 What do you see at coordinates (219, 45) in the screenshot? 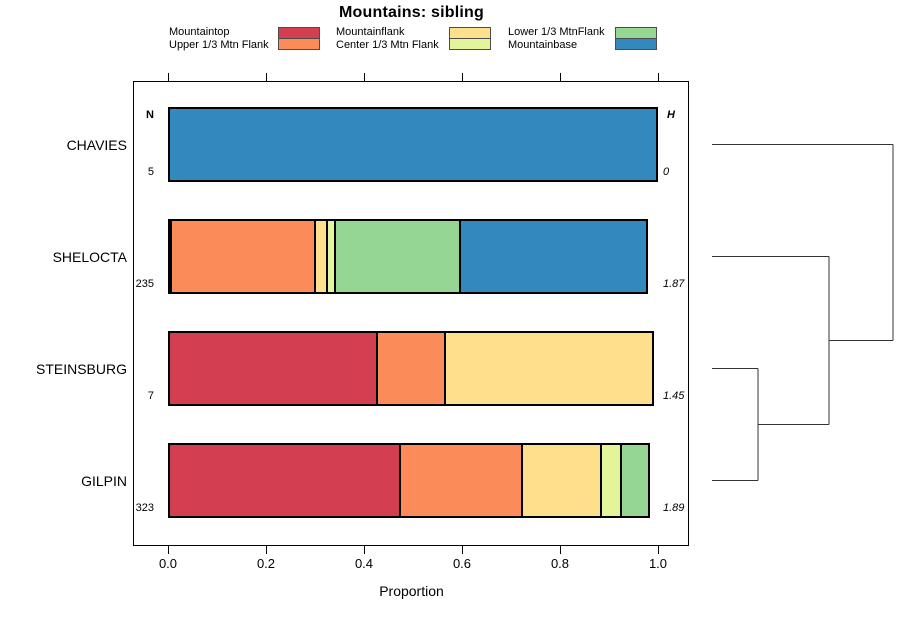
I see `legend-label-upper-1-3-mtn-flank: Upper 1/3 Mtn Flank` at bounding box center [219, 45].